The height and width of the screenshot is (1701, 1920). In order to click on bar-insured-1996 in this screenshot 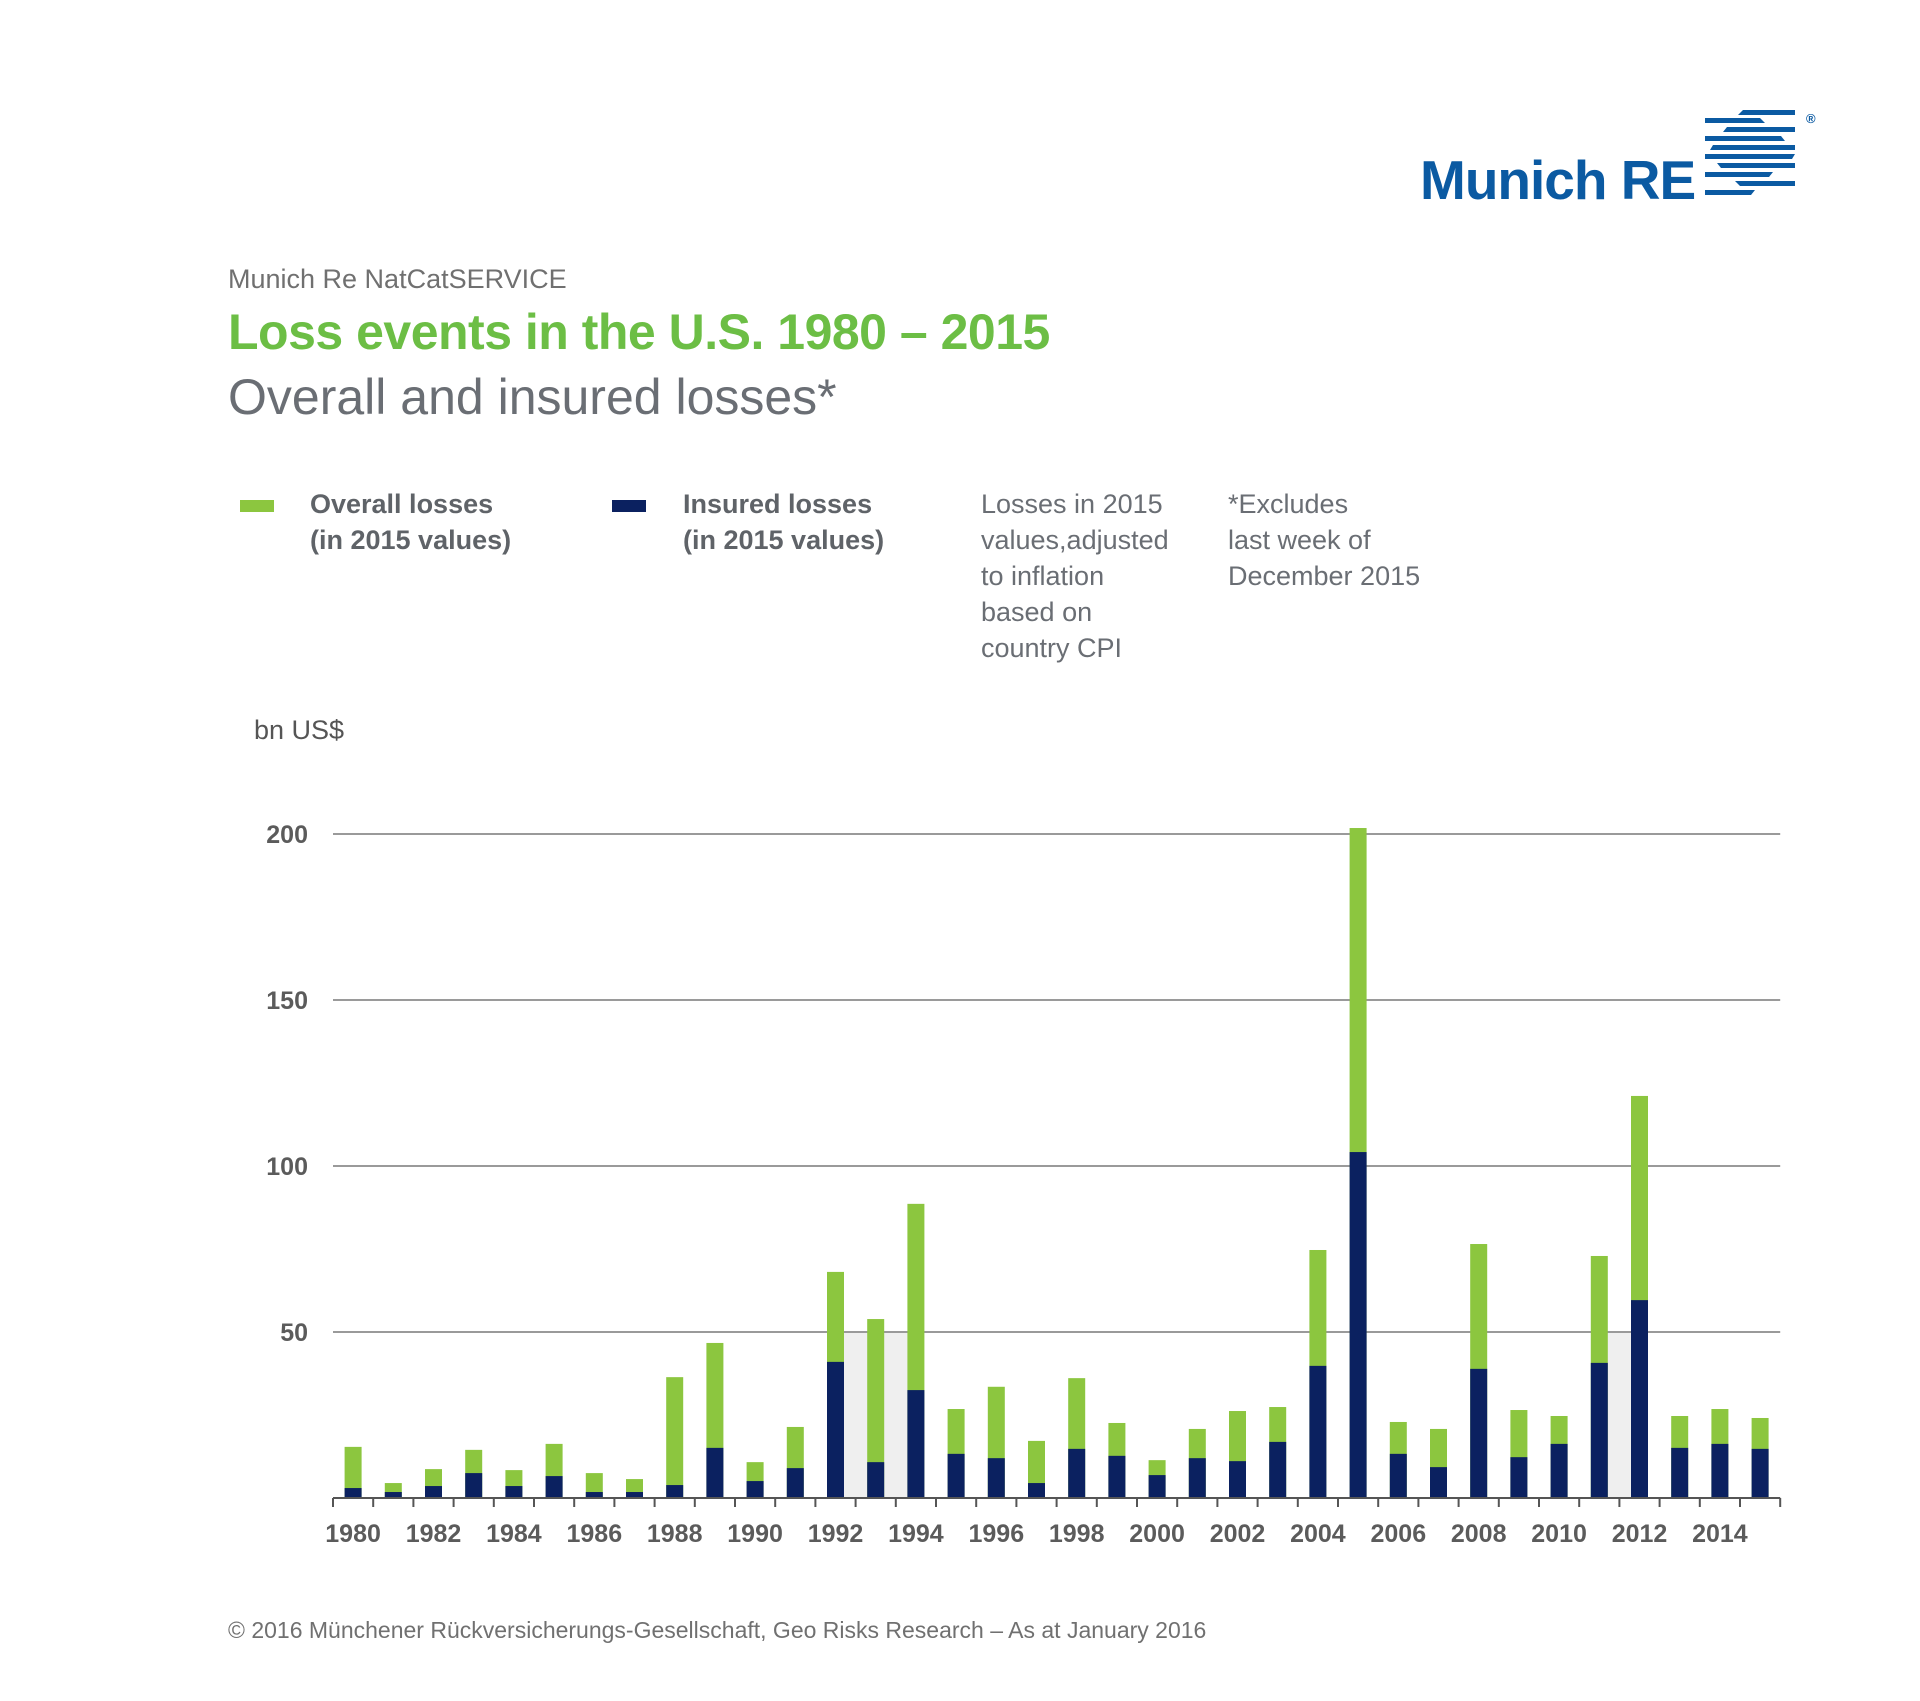, I will do `click(996, 1478)`.